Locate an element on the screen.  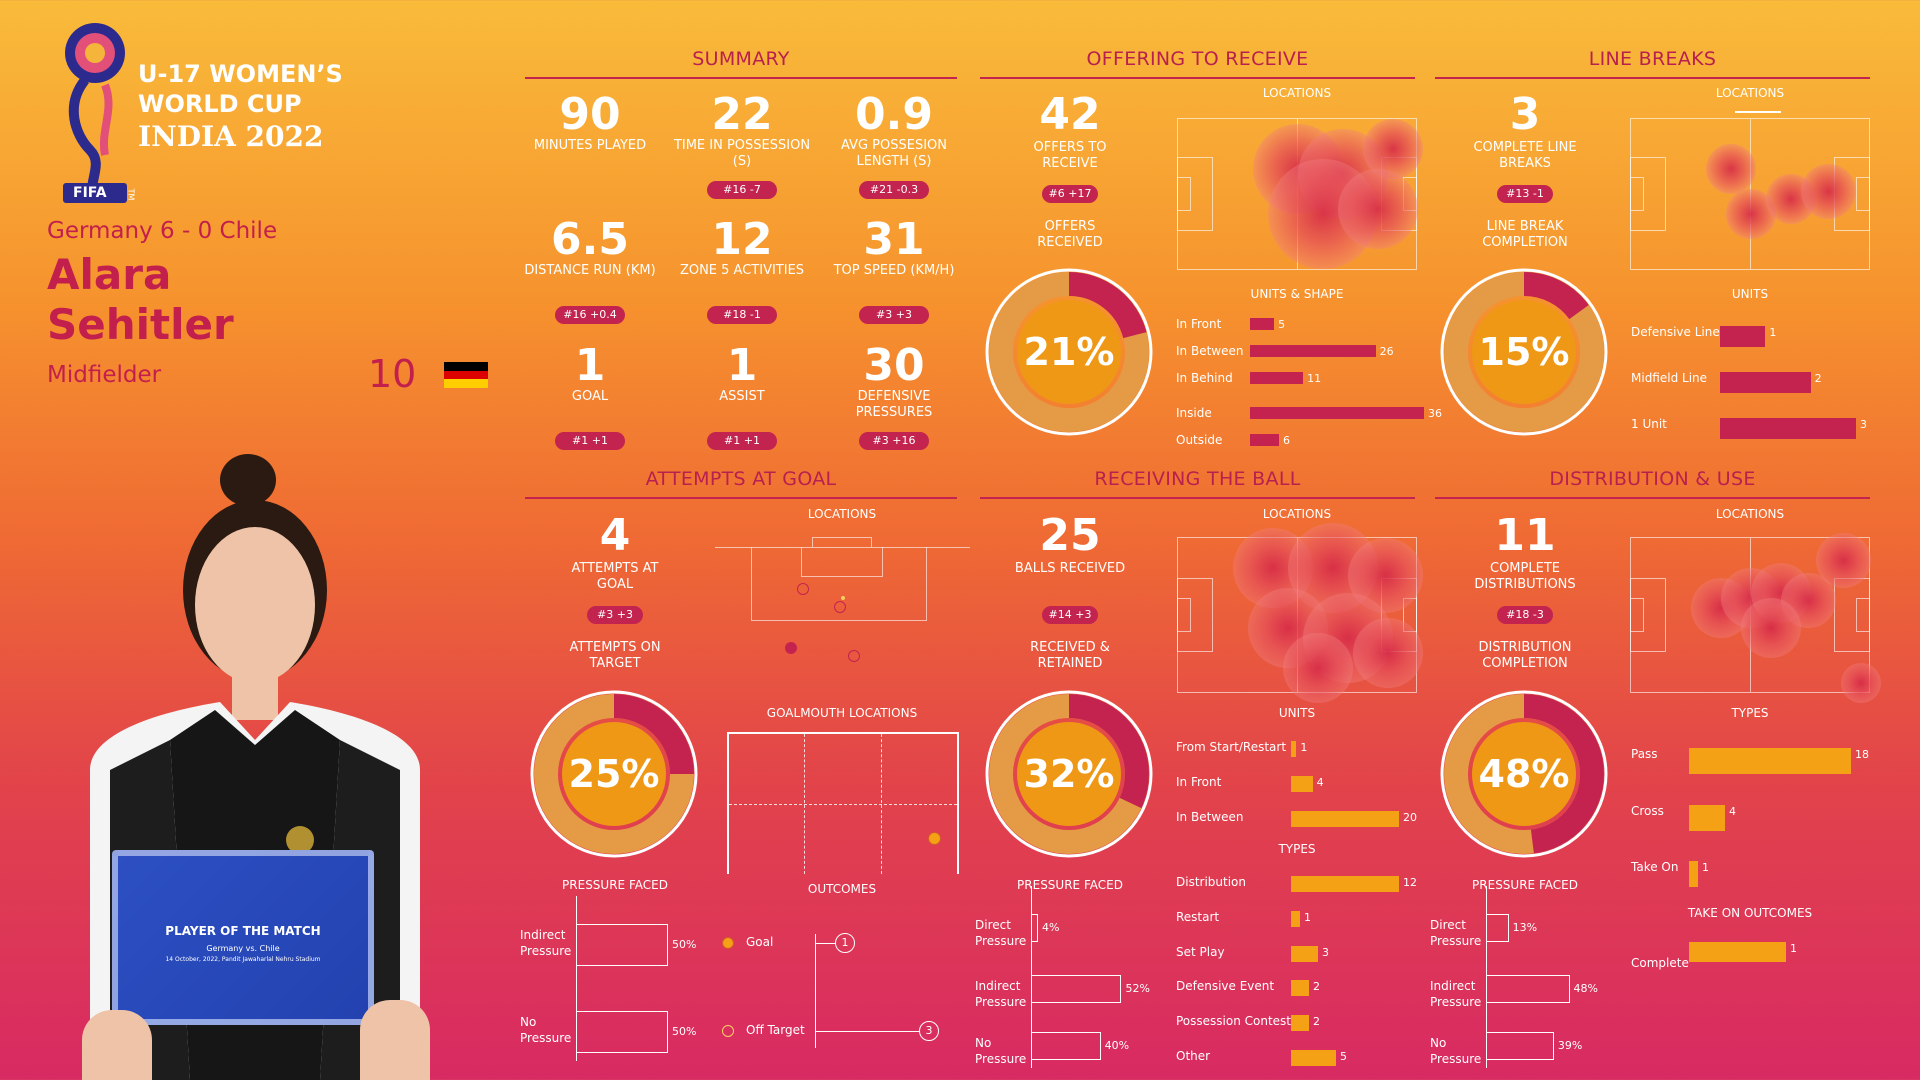
distribution-rank: #18 -3 is located at coordinates (1525, 615).